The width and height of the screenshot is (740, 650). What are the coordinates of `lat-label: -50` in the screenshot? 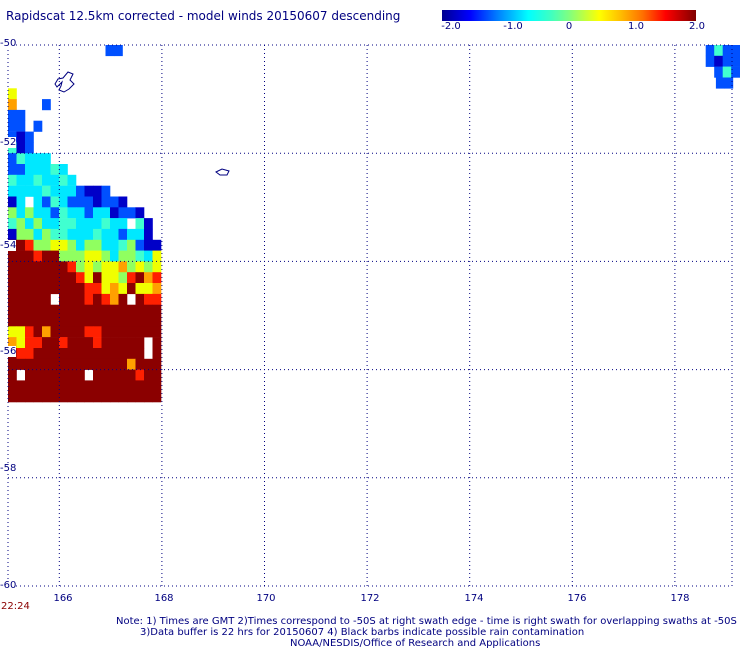 It's located at (8, 43).